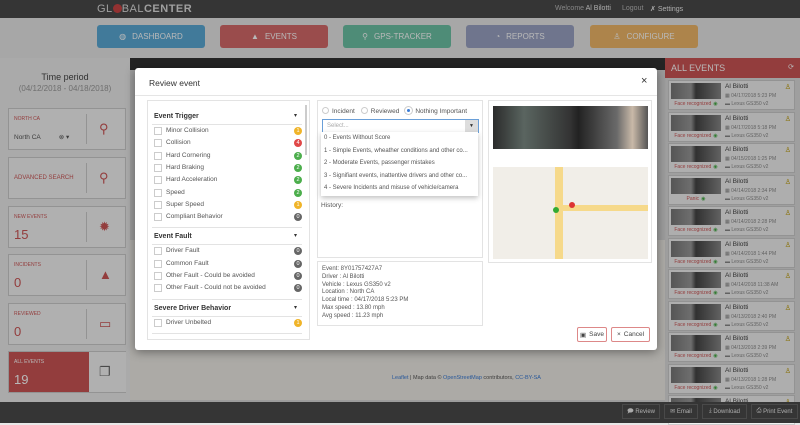  What do you see at coordinates (724, 411) in the screenshot?
I see `download-button: ⤓ Download` at bounding box center [724, 411].